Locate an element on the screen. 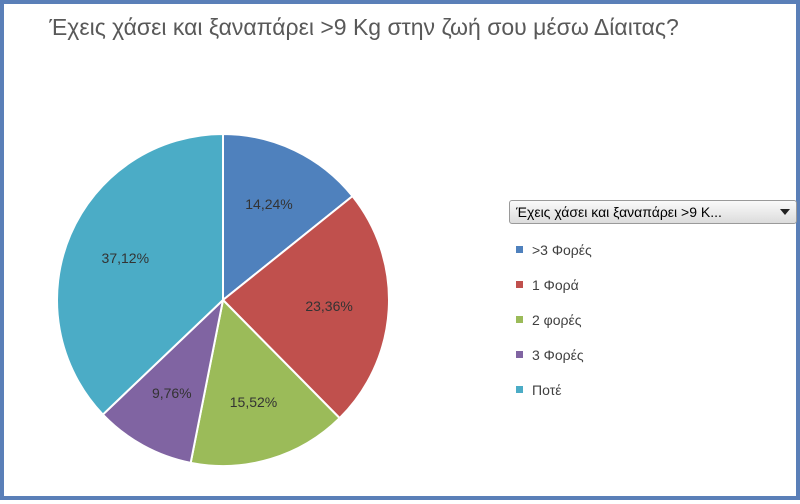 This screenshot has width=800, height=504. legend-label: 2 φορές is located at coordinates (557, 319).